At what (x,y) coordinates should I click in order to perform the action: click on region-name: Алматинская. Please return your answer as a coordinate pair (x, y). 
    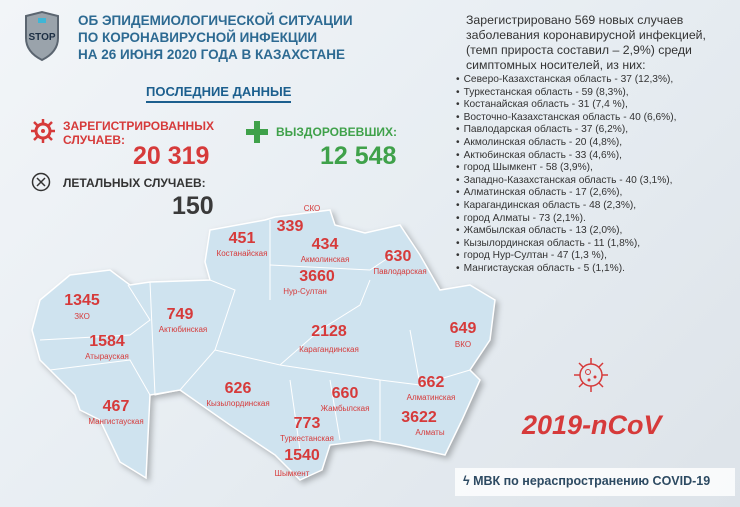
    Looking at the image, I should click on (431, 397).